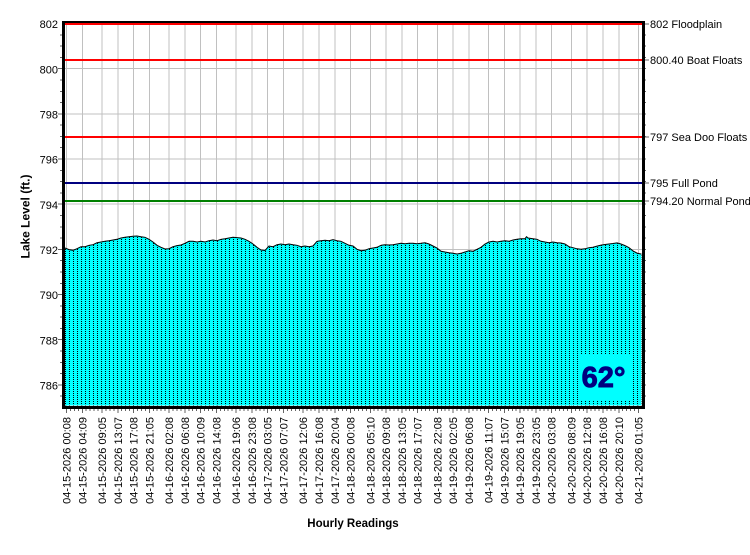  Describe the element at coordinates (150, 460) in the screenshot. I see `svg-text: 04-15-2026 21:05` at that location.